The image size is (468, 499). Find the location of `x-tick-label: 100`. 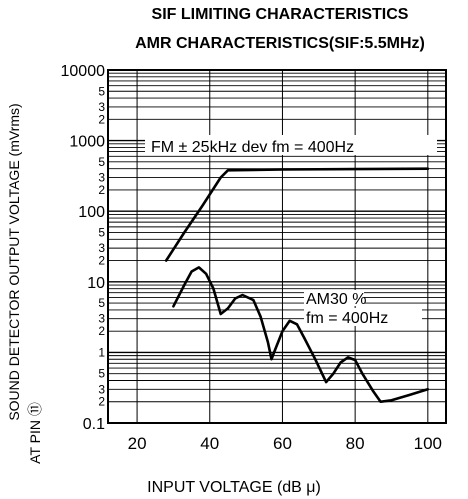

x-tick-label: 100 is located at coordinates (428, 443).